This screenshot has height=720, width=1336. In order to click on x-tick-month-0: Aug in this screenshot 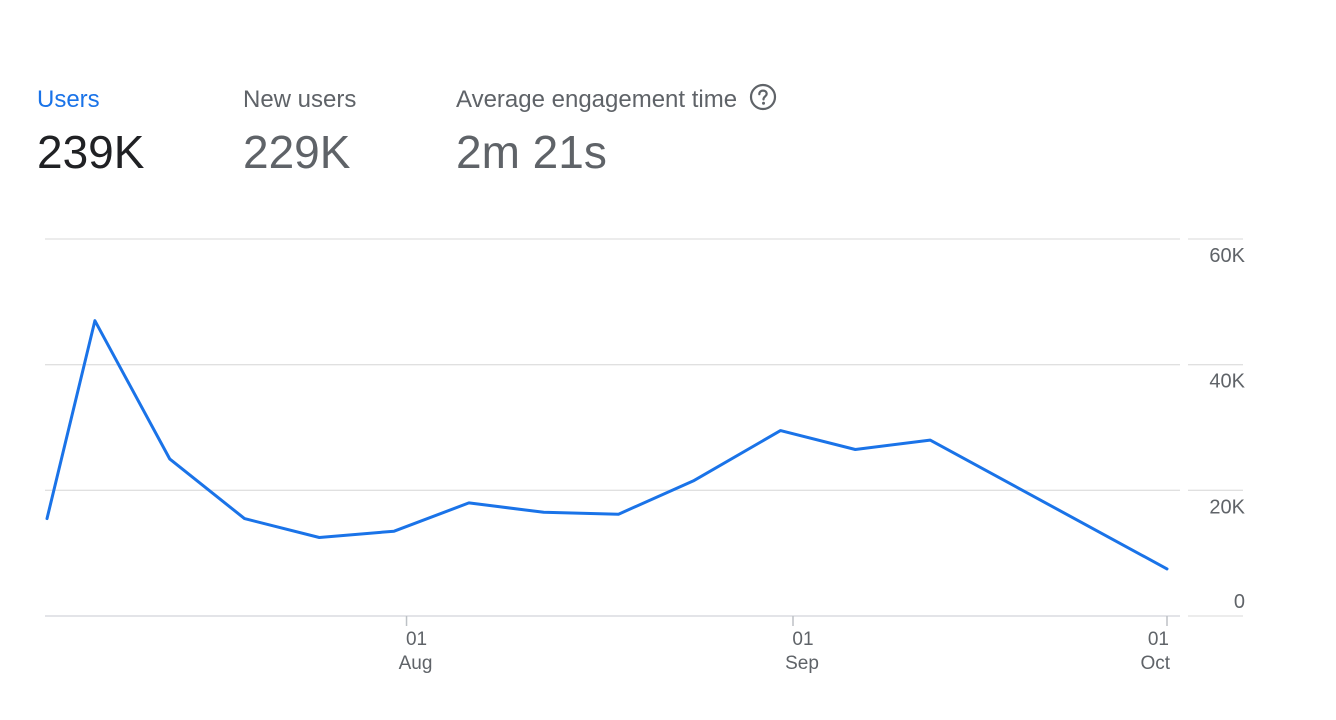, I will do `click(416, 663)`.